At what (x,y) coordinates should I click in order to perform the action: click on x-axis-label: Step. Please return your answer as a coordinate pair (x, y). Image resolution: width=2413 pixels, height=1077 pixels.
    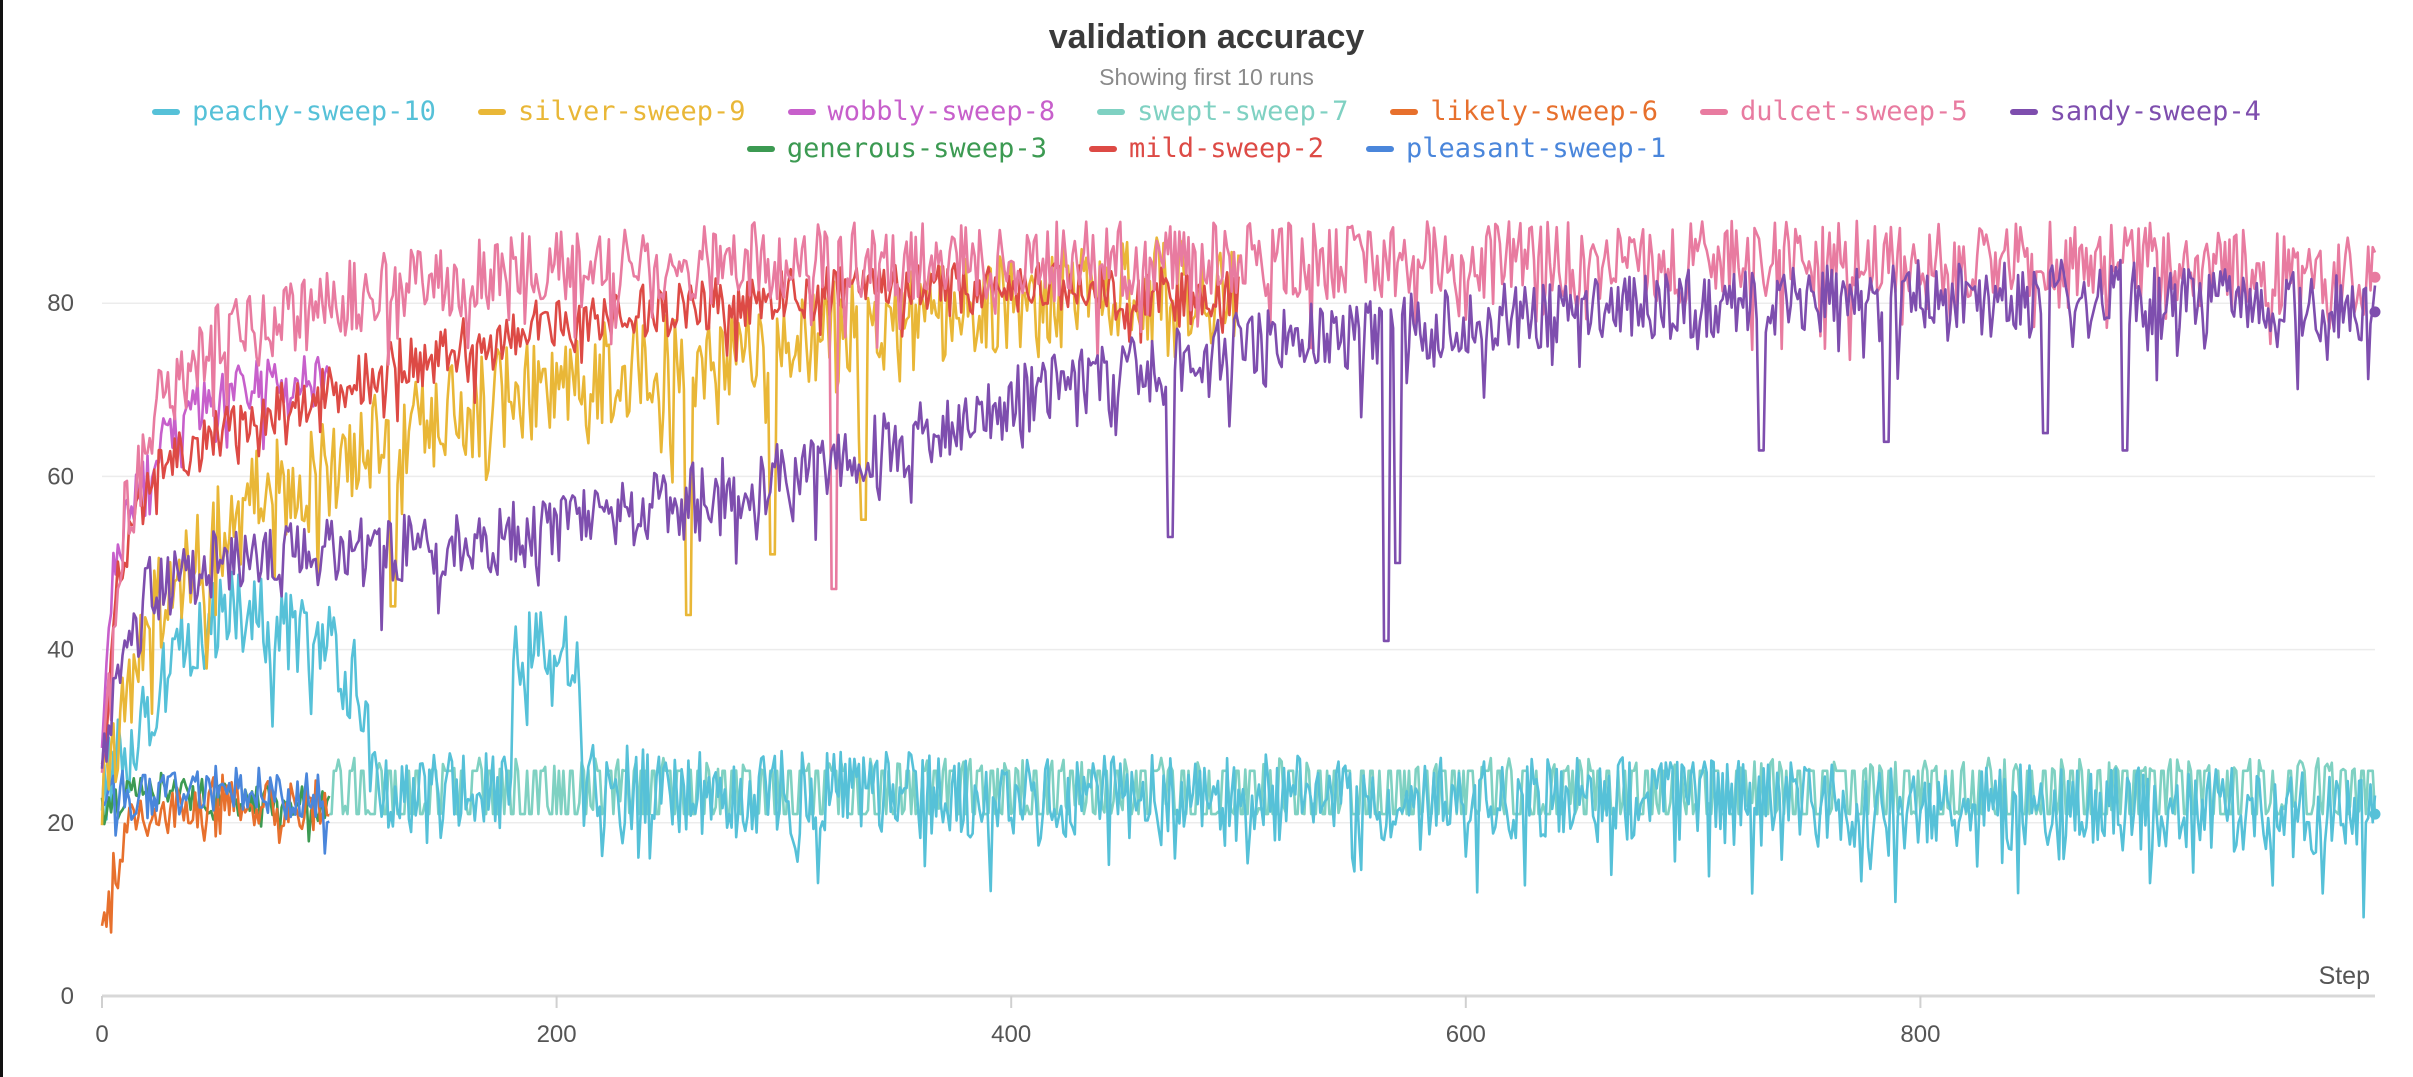
    Looking at the image, I should click on (2344, 976).